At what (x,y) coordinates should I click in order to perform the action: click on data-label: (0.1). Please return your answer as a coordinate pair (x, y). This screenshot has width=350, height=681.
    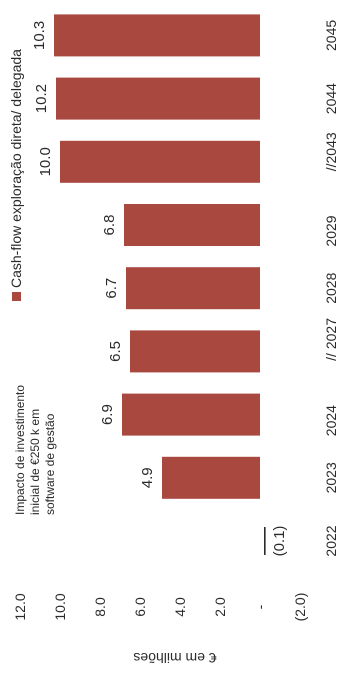
    Looking at the image, I should click on (279, 541).